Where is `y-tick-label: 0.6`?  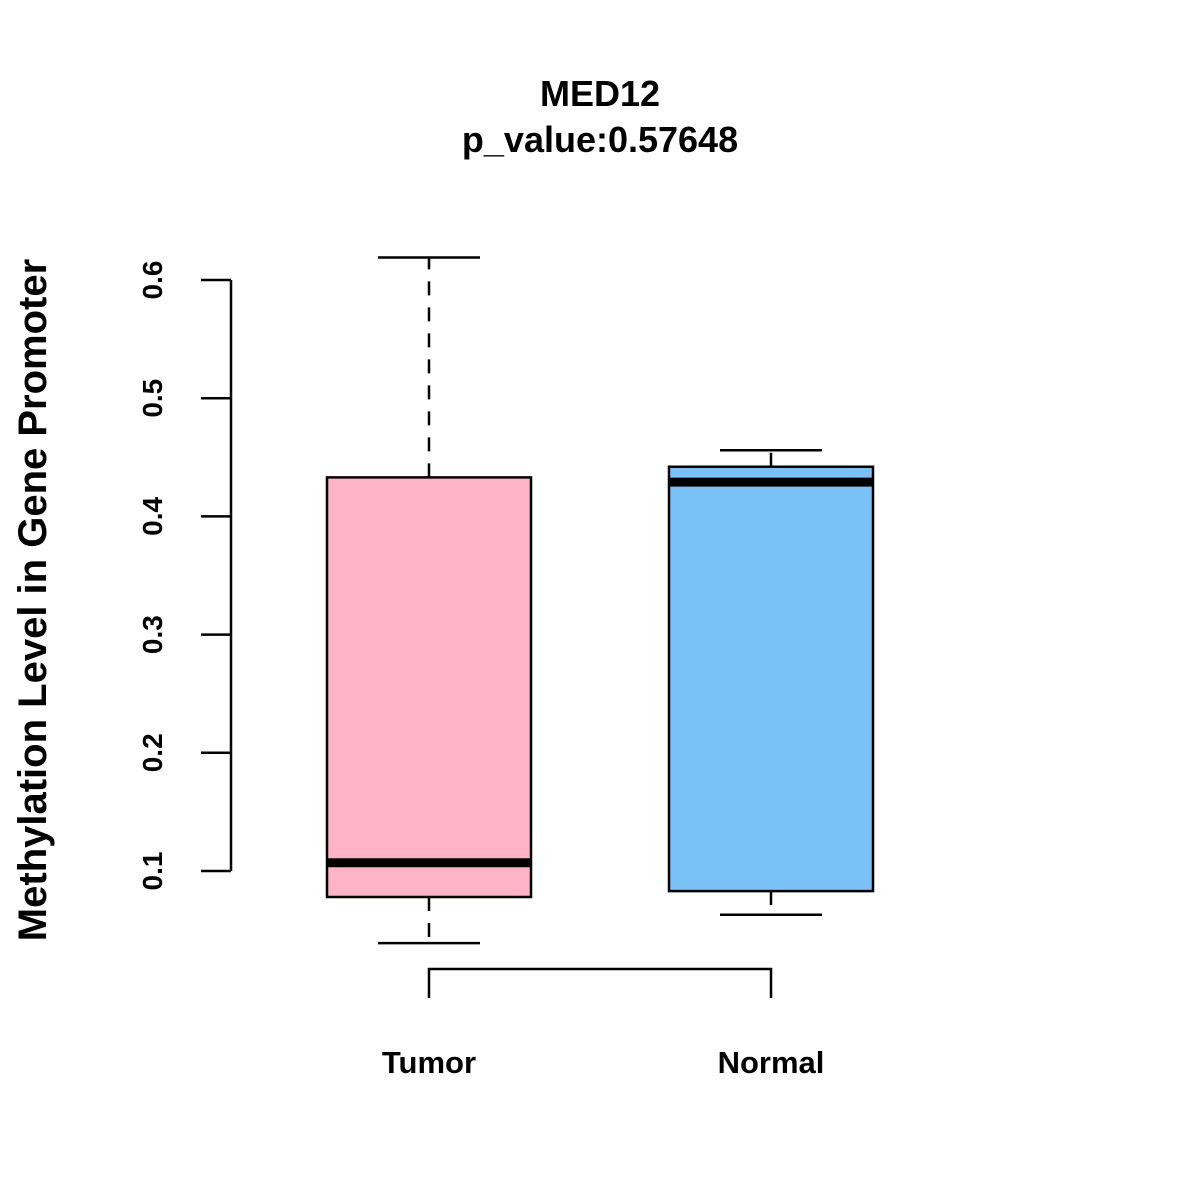 y-tick-label: 0.6 is located at coordinates (152, 280).